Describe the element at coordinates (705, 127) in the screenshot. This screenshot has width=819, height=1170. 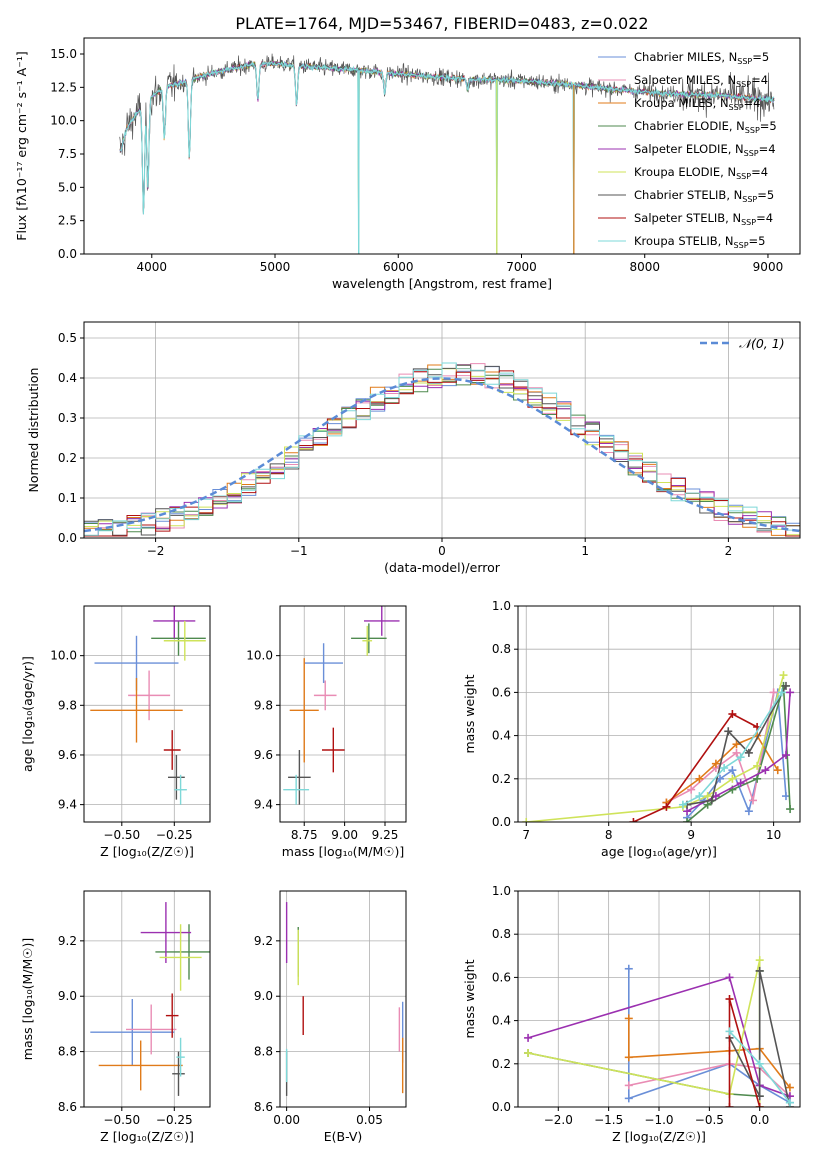
I see `legend-label-3: Chabrier ELODIE, NSSP=5` at that location.